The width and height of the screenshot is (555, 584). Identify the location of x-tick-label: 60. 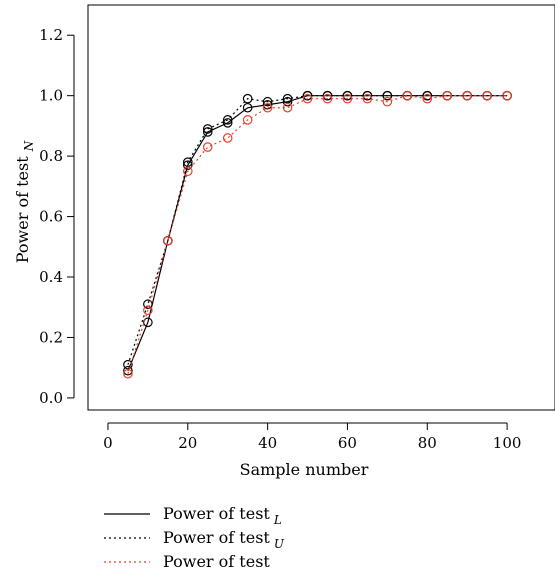
(347, 443).